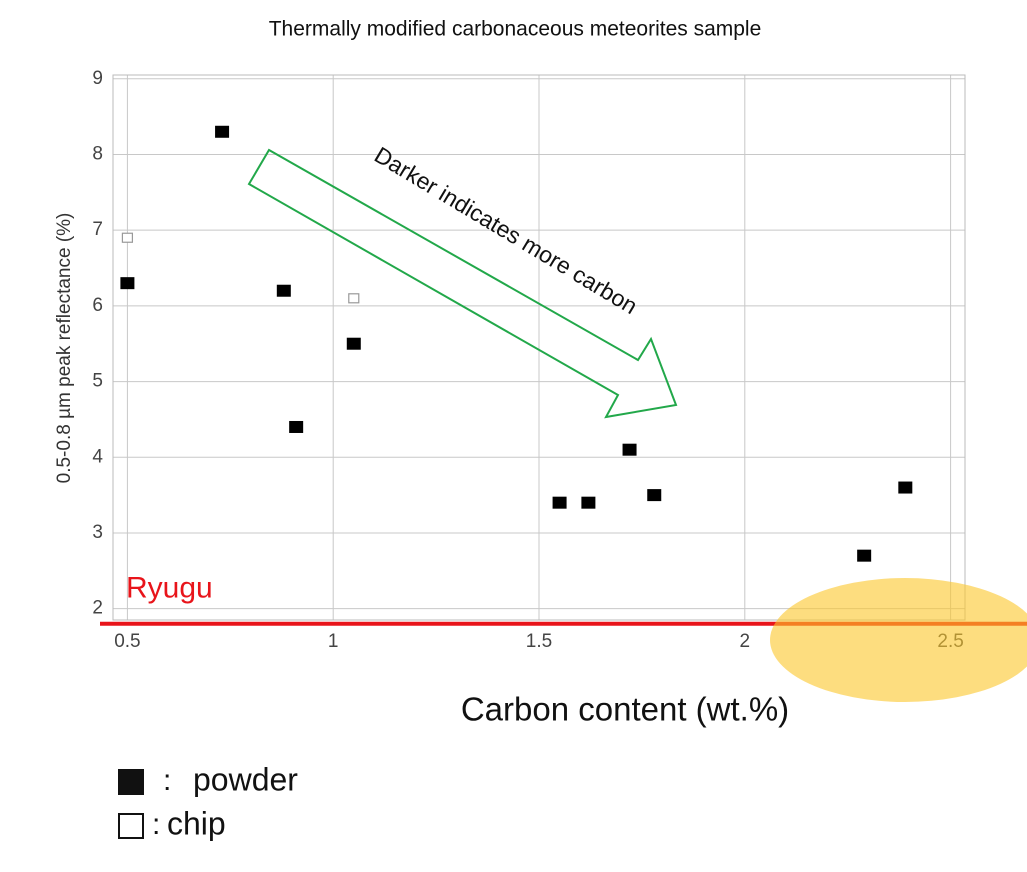 This screenshot has height=872, width=1027. Describe the element at coordinates (333, 641) in the screenshot. I see `x-tick-label: 1` at that location.